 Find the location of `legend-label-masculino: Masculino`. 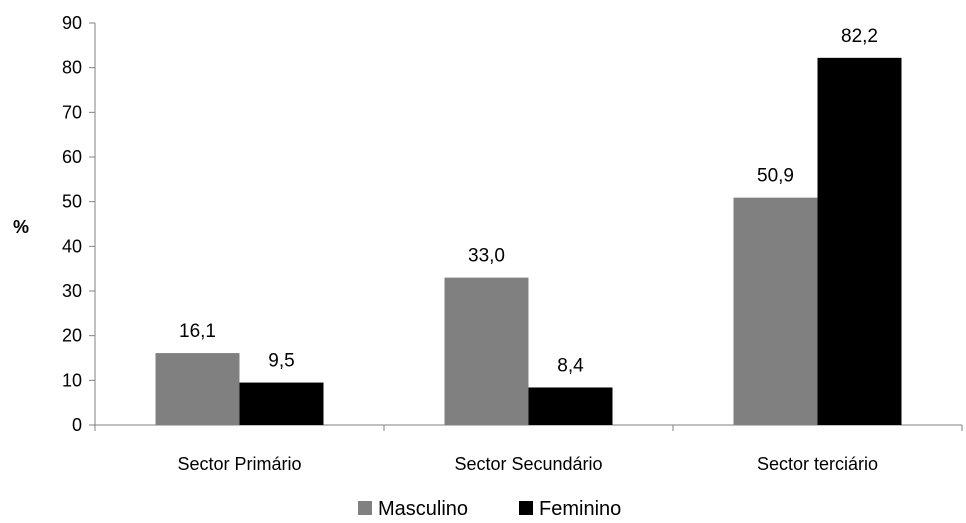

legend-label-masculino: Masculino is located at coordinates (423, 509).